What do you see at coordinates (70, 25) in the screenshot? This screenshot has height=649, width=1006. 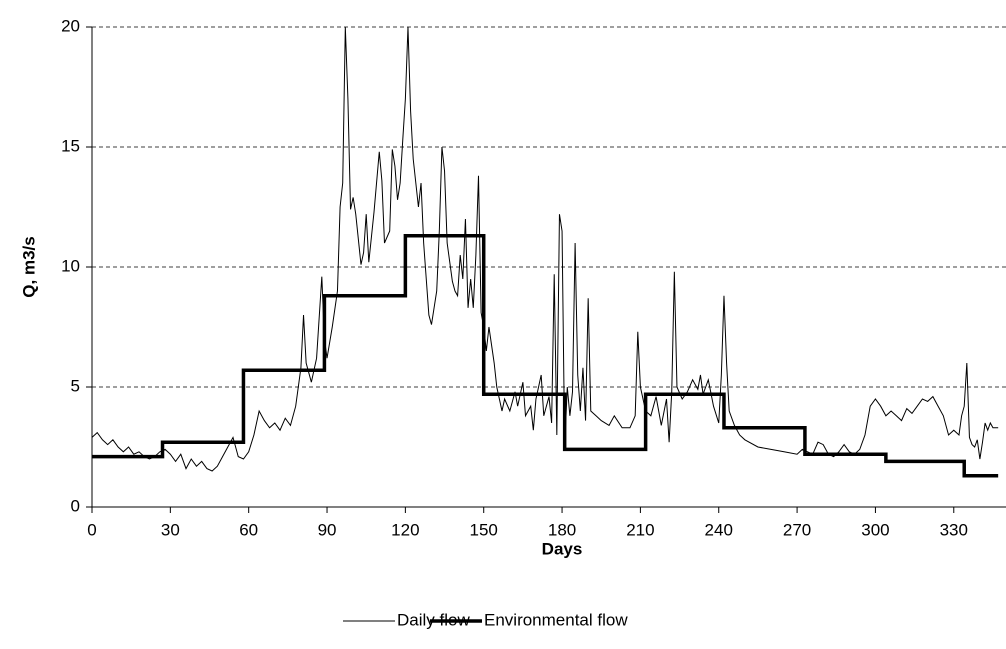 I see `y-tick-label: 20` at bounding box center [70, 25].